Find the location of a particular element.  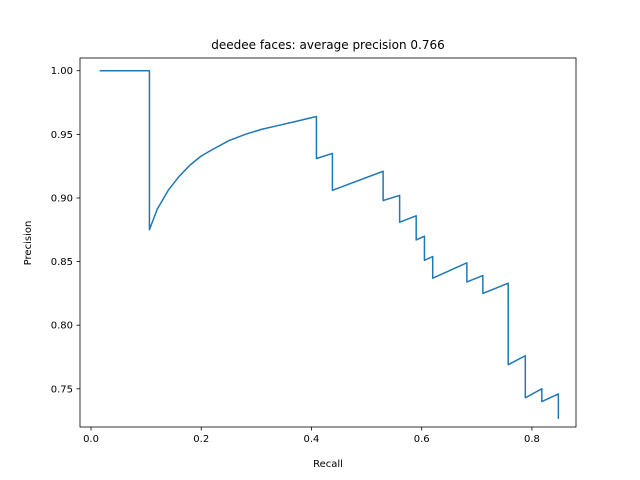

y-axis-label: Precision is located at coordinates (28, 243).